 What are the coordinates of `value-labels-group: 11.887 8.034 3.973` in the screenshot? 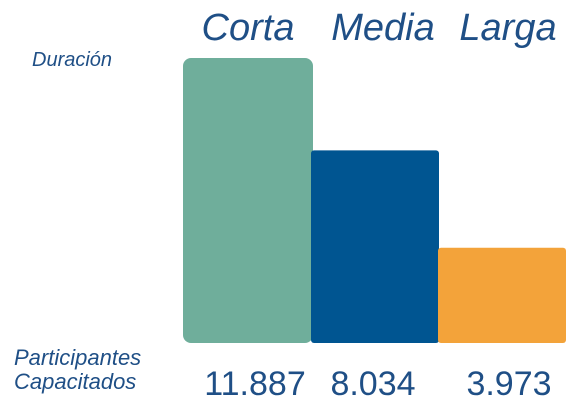 It's located at (377, 384).